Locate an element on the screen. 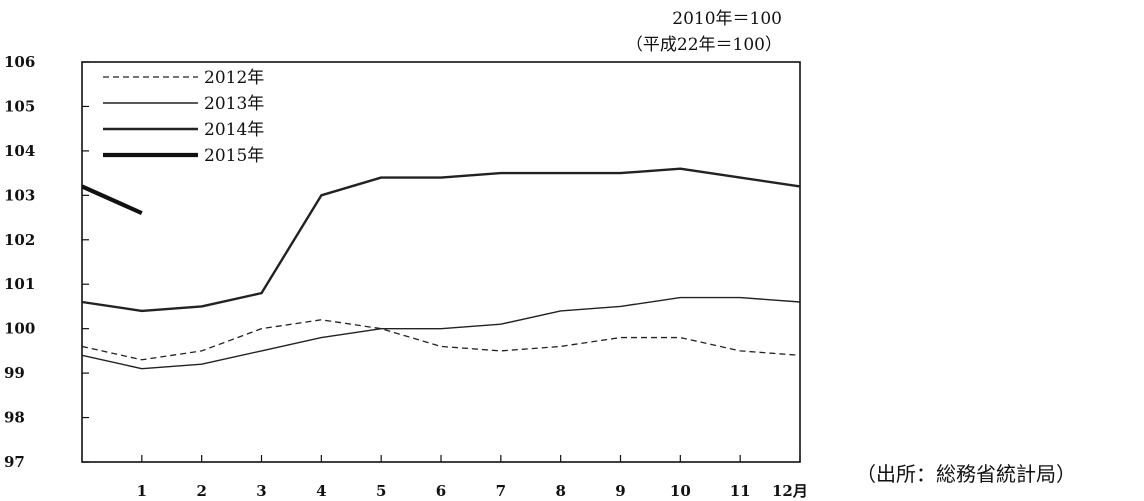 The height and width of the screenshot is (501, 1144). y-tick-label-103: 103 is located at coordinates (19, 195).